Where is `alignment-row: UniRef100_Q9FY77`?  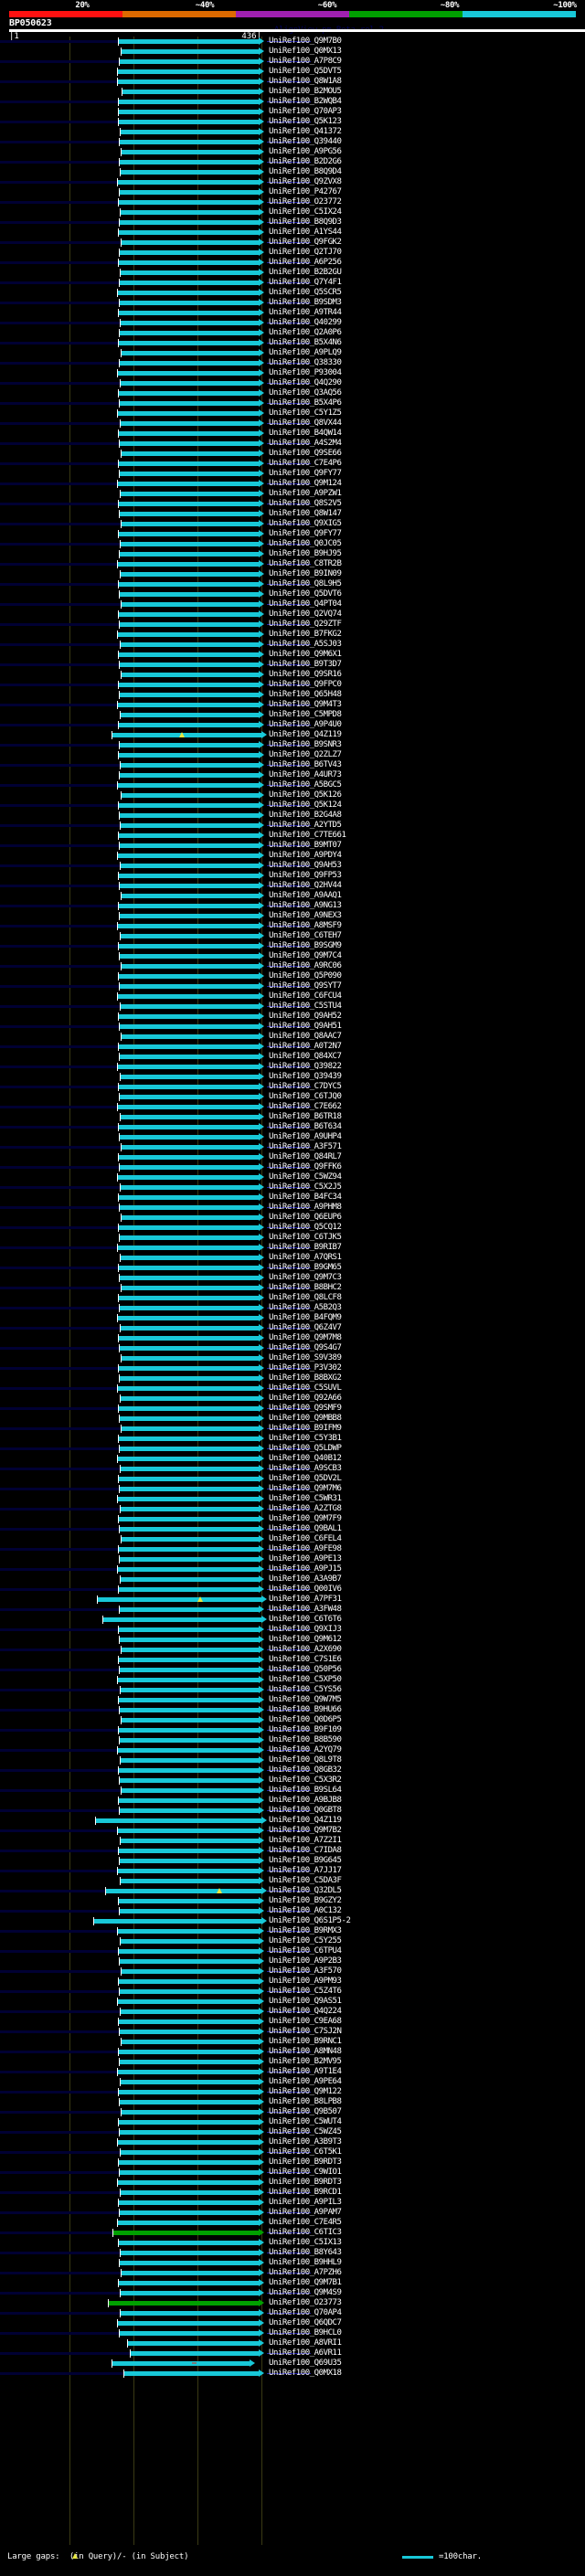
alignment-row: UniRef100_Q9FY77 is located at coordinates (293, 474).